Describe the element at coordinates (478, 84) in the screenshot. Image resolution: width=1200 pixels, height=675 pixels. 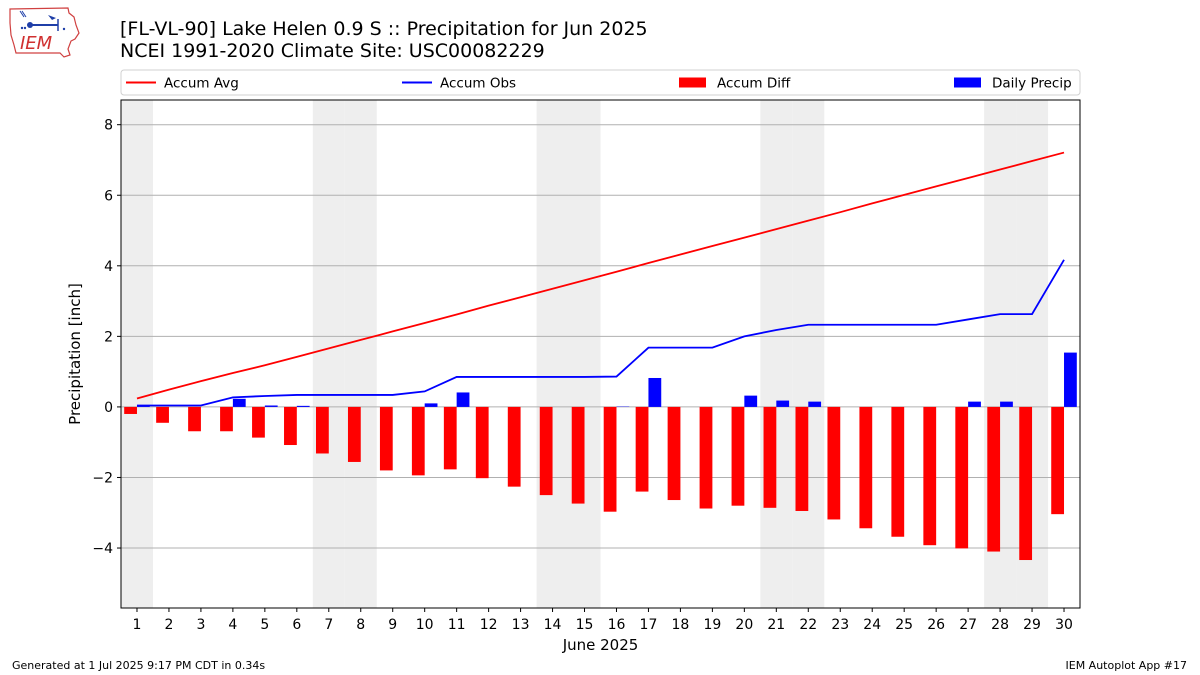
I see `legend-label: Accum Obs` at that location.